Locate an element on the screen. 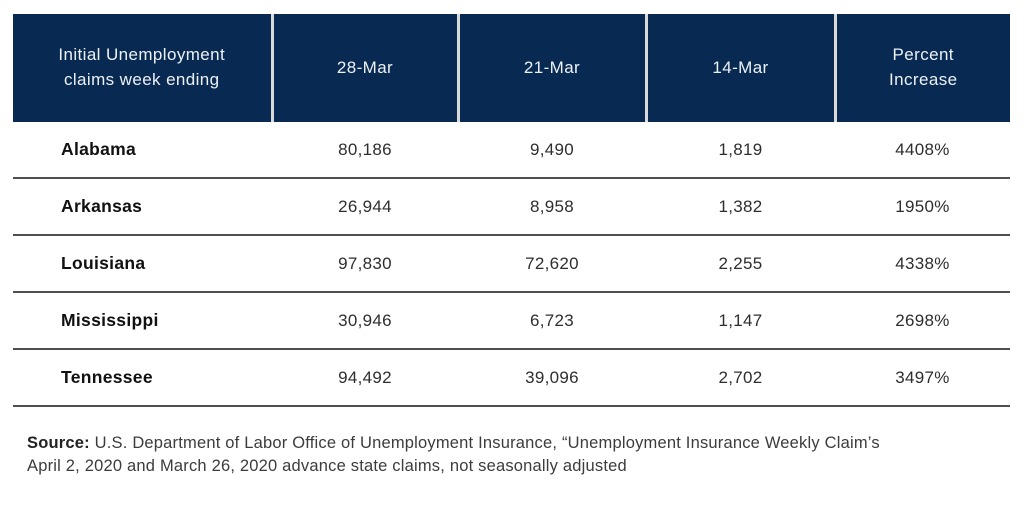  value-percent-increase: 3497% is located at coordinates (922, 378).